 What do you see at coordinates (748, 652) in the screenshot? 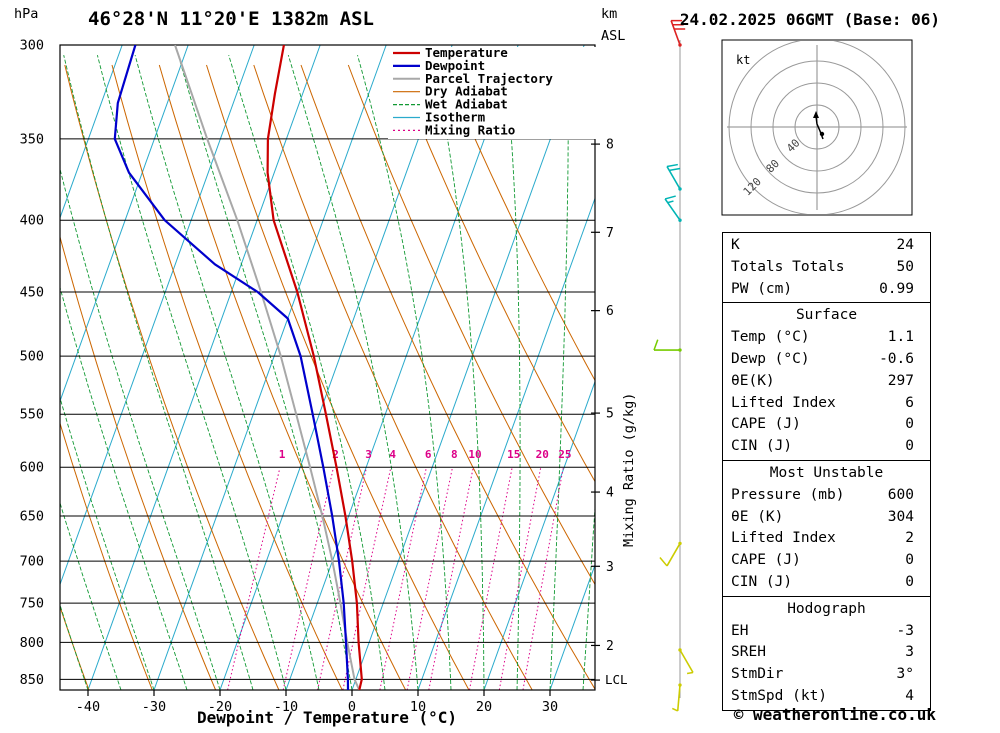
I see `stat-label: SREH` at bounding box center [748, 652].